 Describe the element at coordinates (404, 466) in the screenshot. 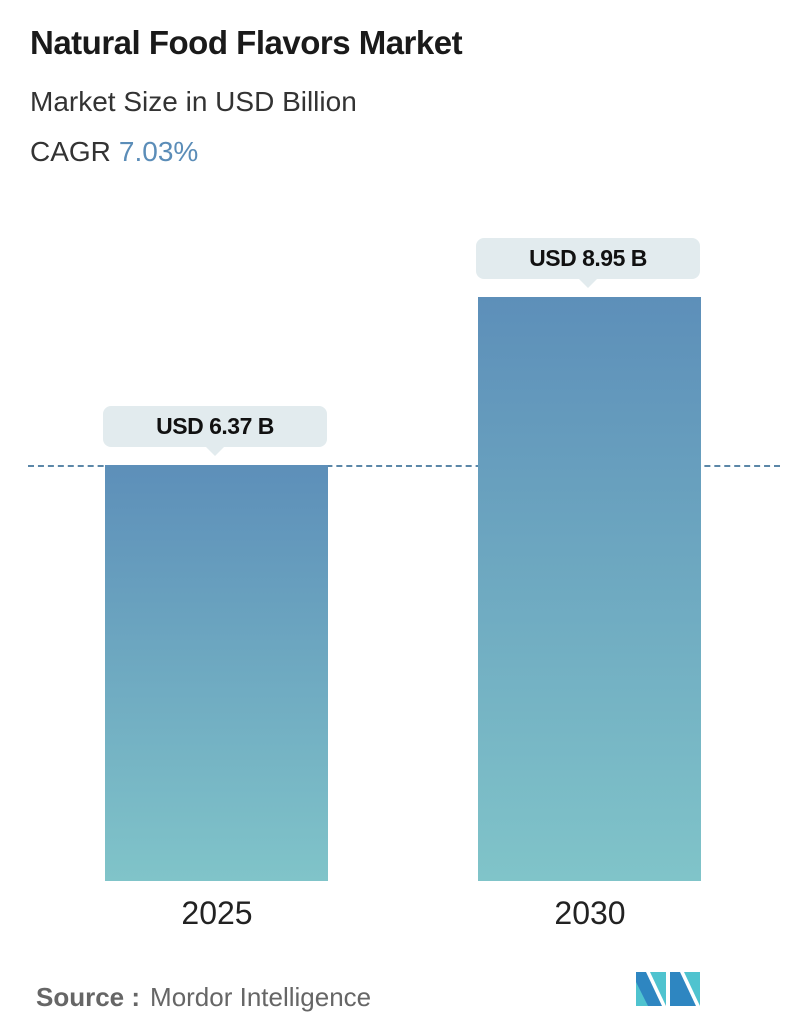

I see `reference-line` at that location.